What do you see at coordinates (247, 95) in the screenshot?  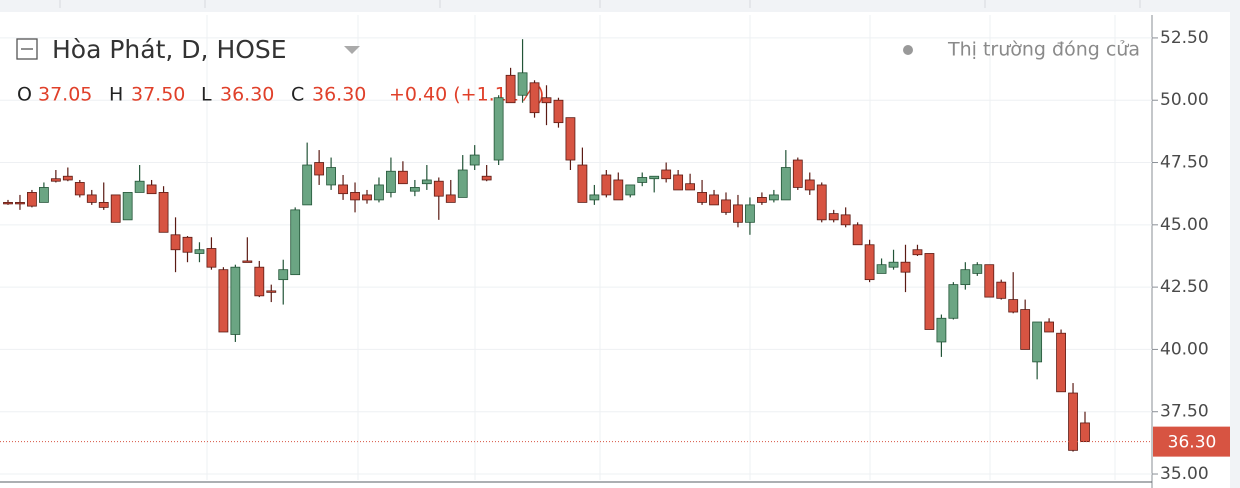 I see `ohlc-value: 36.30` at bounding box center [247, 95].